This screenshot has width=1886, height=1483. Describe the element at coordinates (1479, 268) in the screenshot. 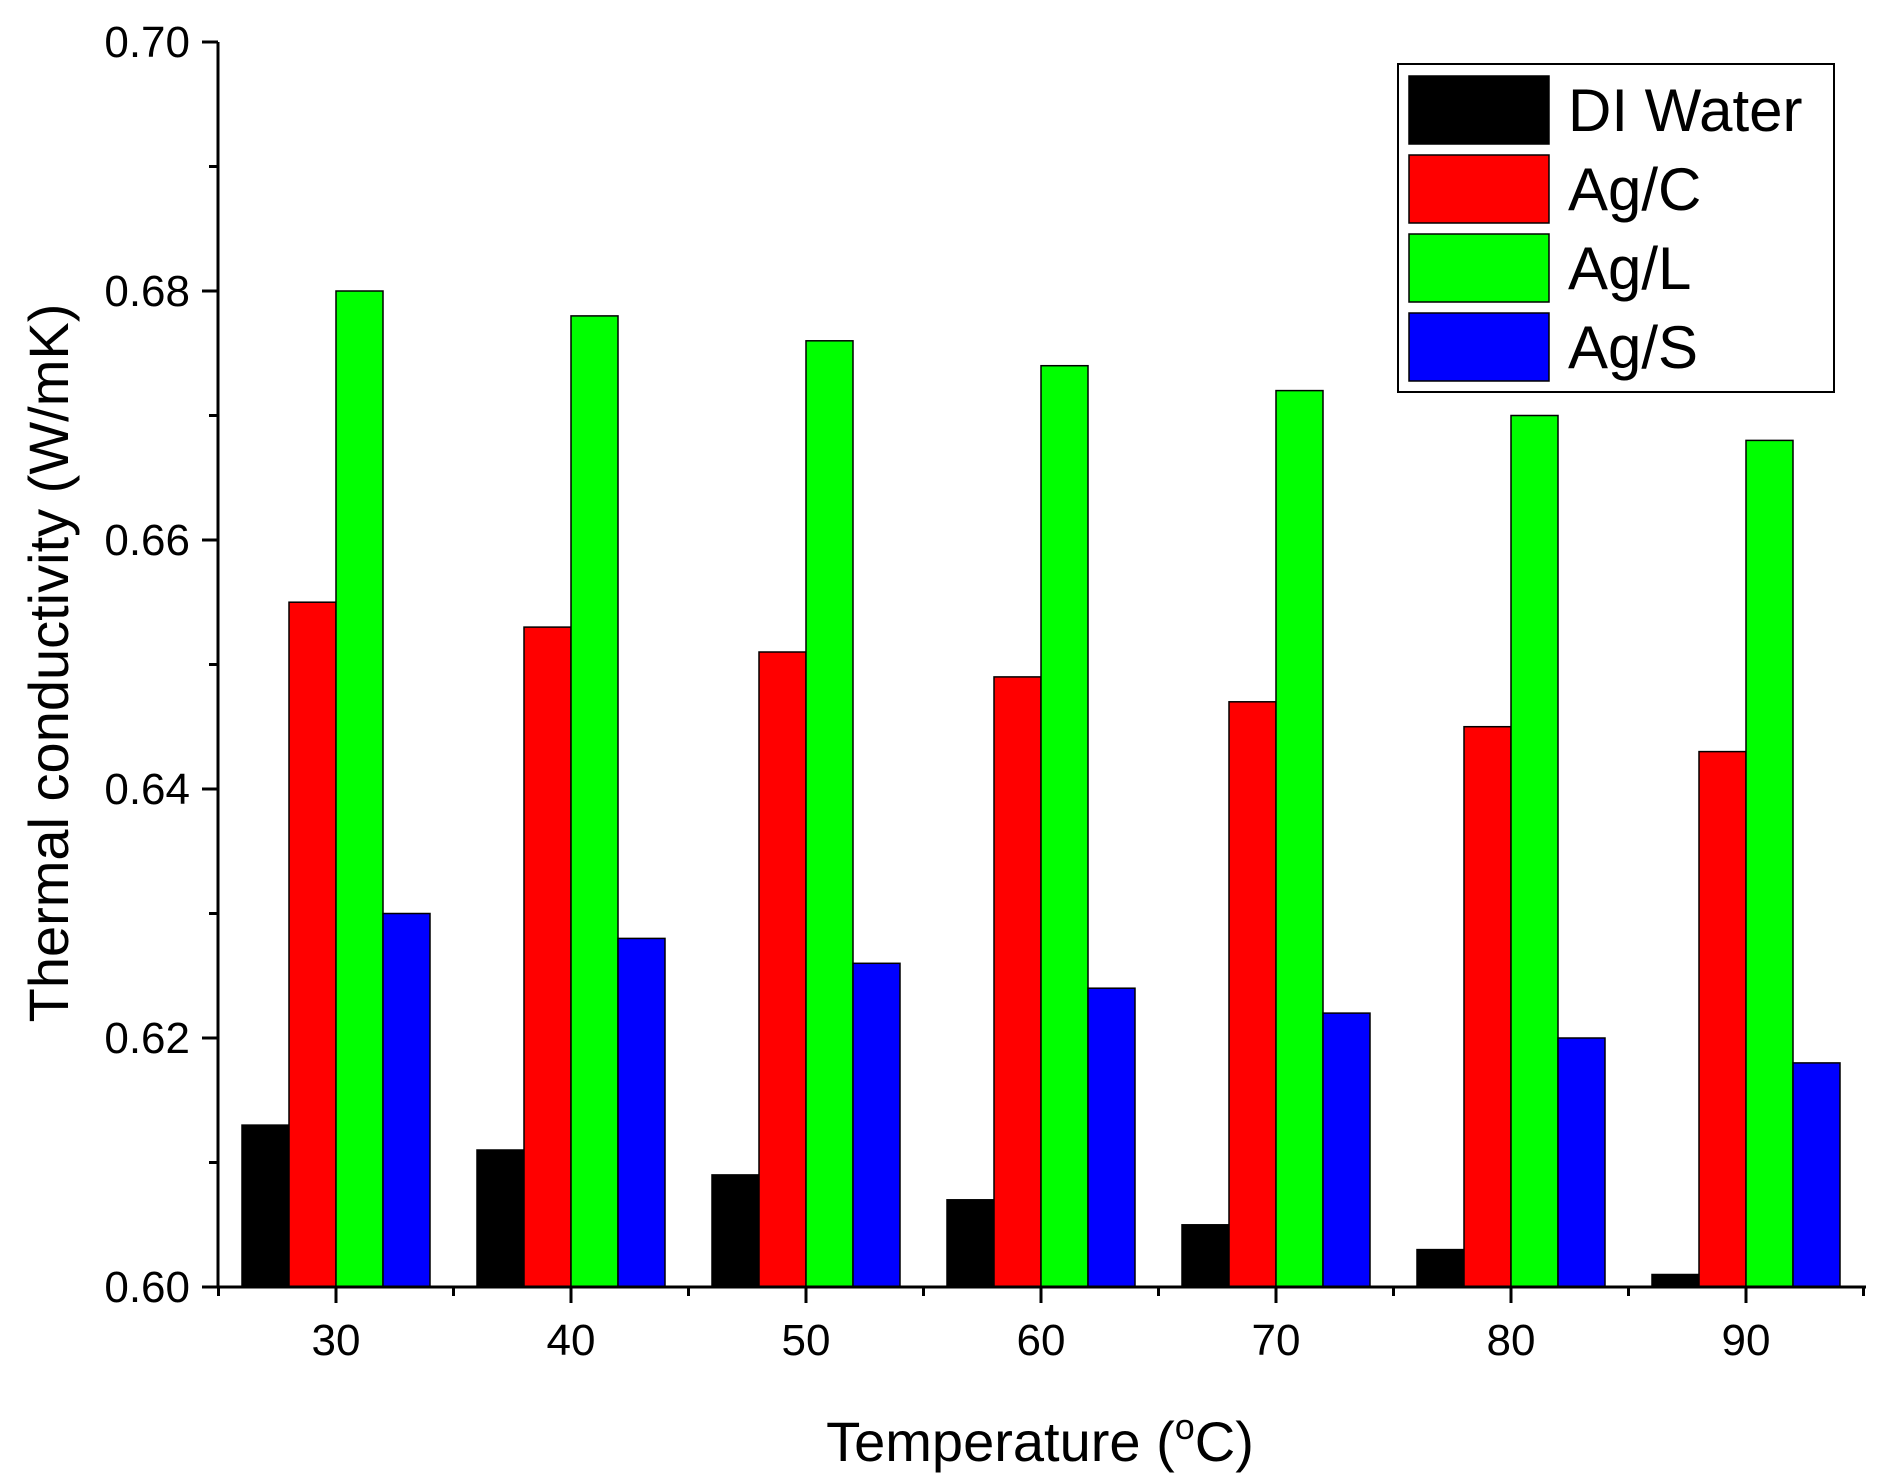

I see `legend-swatch-ag-l` at that location.